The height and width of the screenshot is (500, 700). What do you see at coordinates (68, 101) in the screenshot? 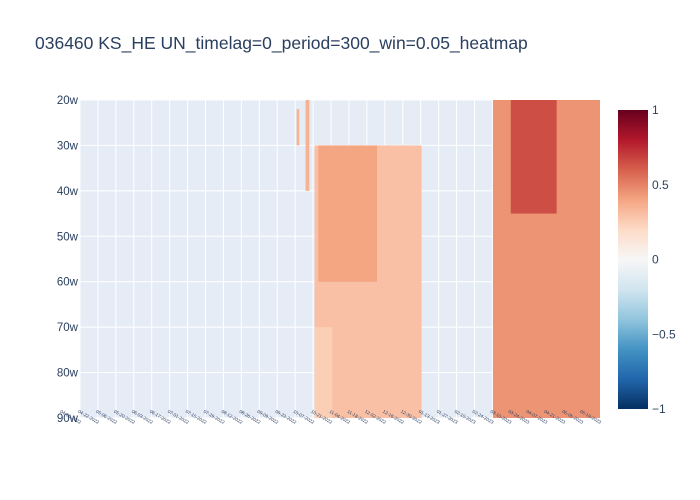
I see `y-tick-label: 20w` at bounding box center [68, 101].